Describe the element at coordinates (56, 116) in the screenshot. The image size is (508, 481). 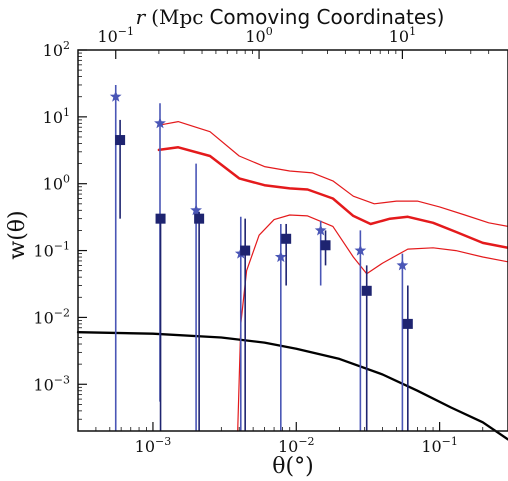
I see `y-tick-label: 10¹` at that location.